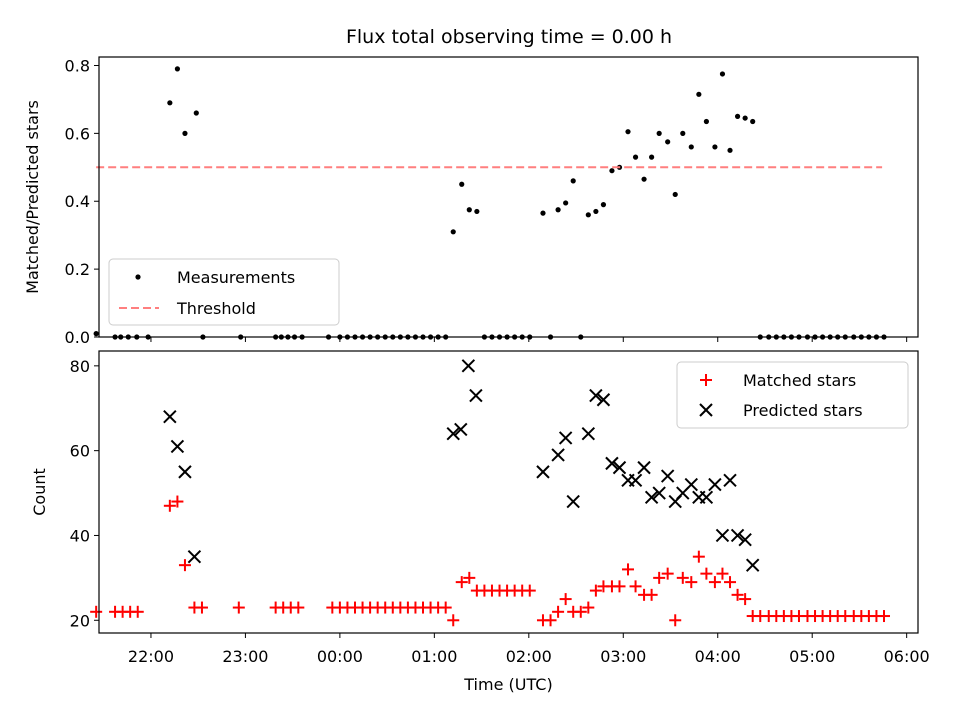 The width and height of the screenshot is (960, 720). Describe the element at coordinates (77, 201) in the screenshot. I see `ratio-y-tick-label: 0.4` at that location.